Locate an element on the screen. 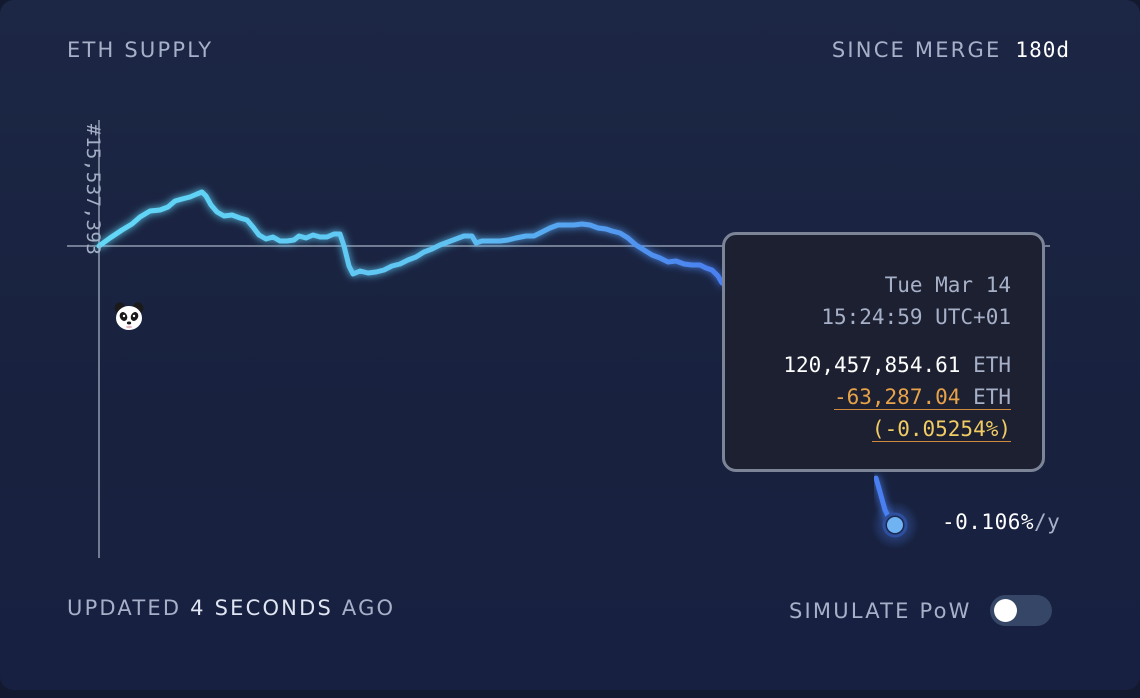 This screenshot has height=698, width=1140. merge-block-label: #15,537,393 is located at coordinates (93, 190).